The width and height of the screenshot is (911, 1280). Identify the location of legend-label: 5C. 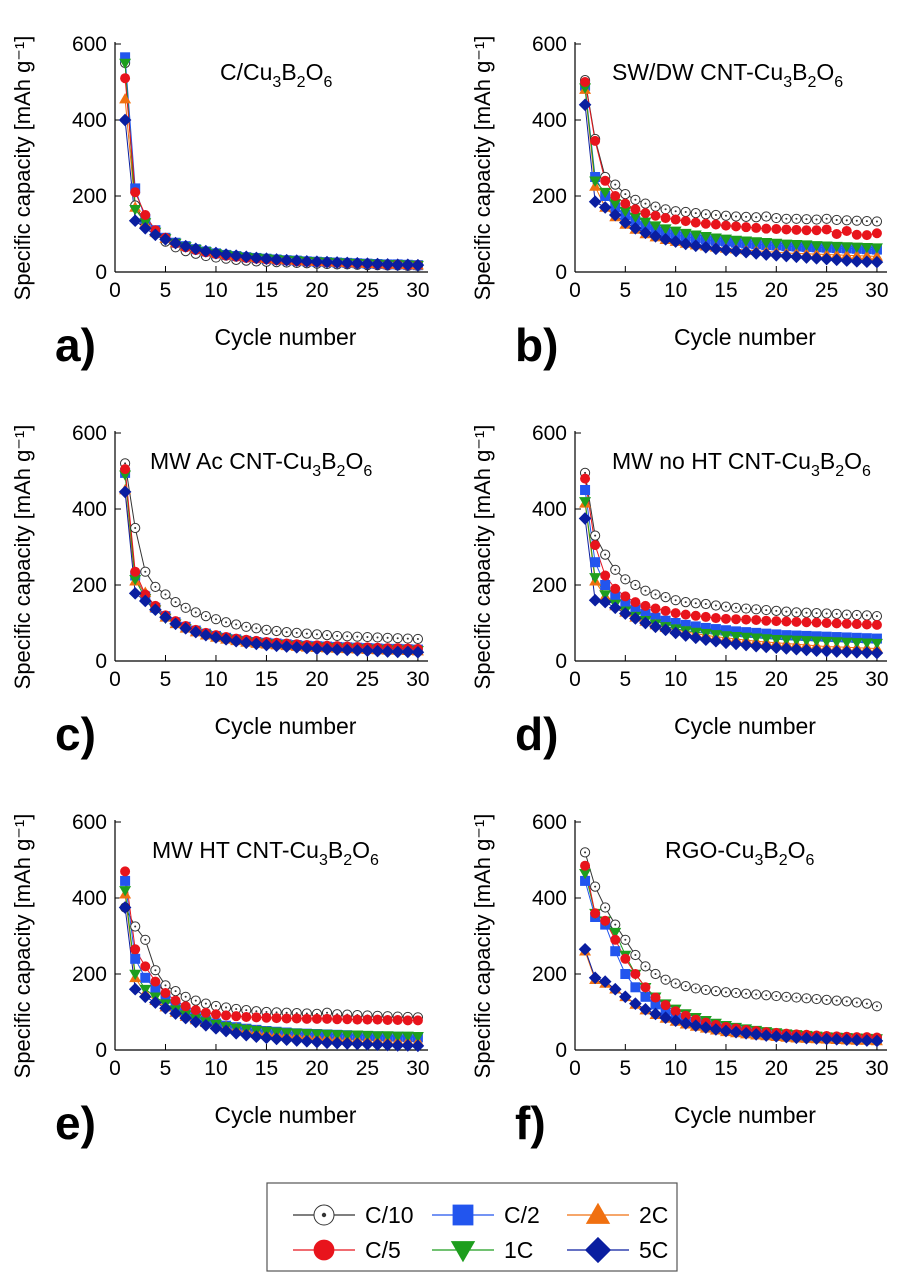
(653, 1250).